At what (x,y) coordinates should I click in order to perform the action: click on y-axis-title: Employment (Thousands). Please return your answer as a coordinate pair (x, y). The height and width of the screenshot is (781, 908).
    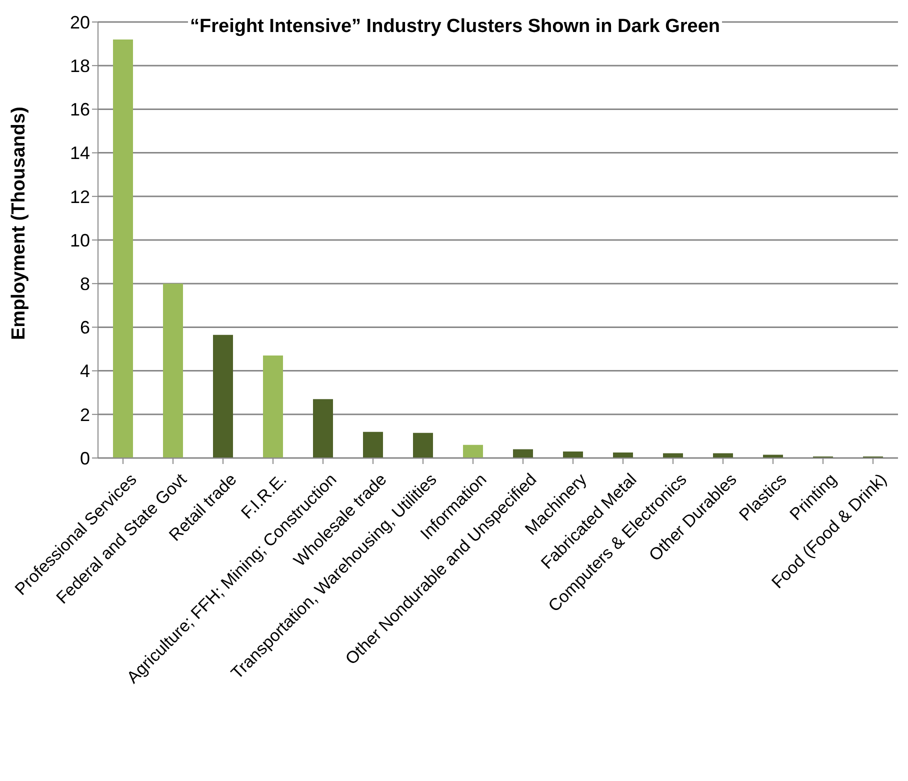
    Looking at the image, I should click on (19, 223).